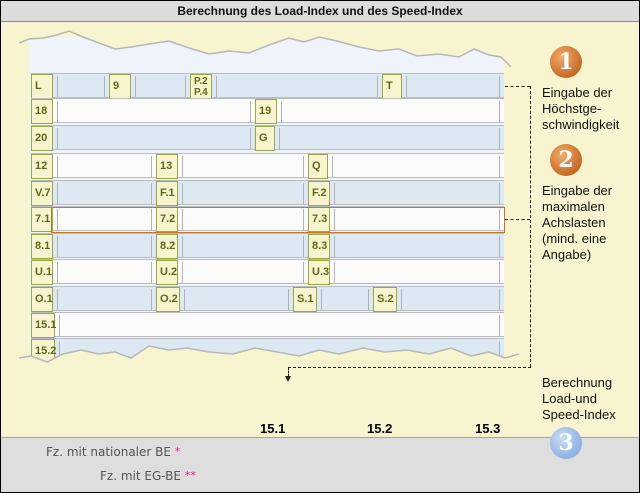  What do you see at coordinates (265, 138) in the screenshot?
I see `field-label-G: G` at bounding box center [265, 138].